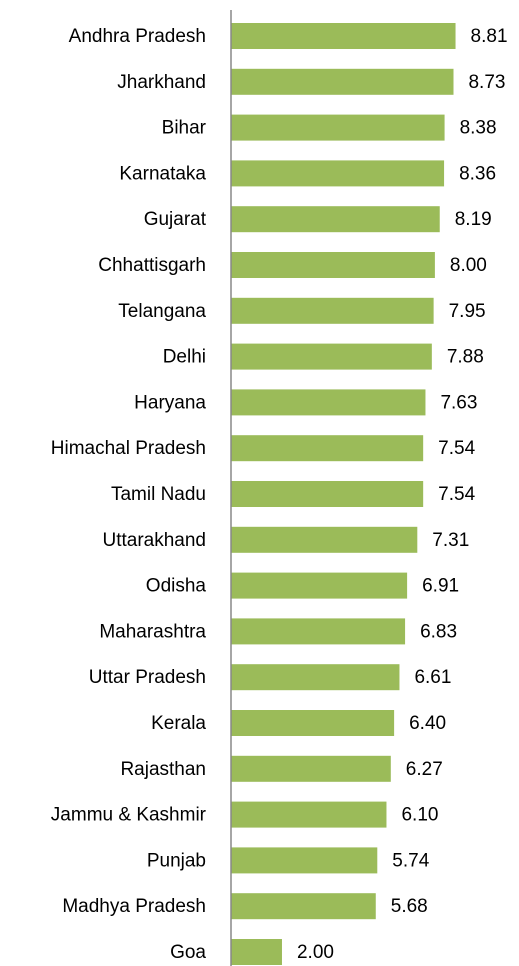 The width and height of the screenshot is (519, 966). Describe the element at coordinates (129, 815) in the screenshot. I see `category-label: Jammu & Kashmir` at that location.